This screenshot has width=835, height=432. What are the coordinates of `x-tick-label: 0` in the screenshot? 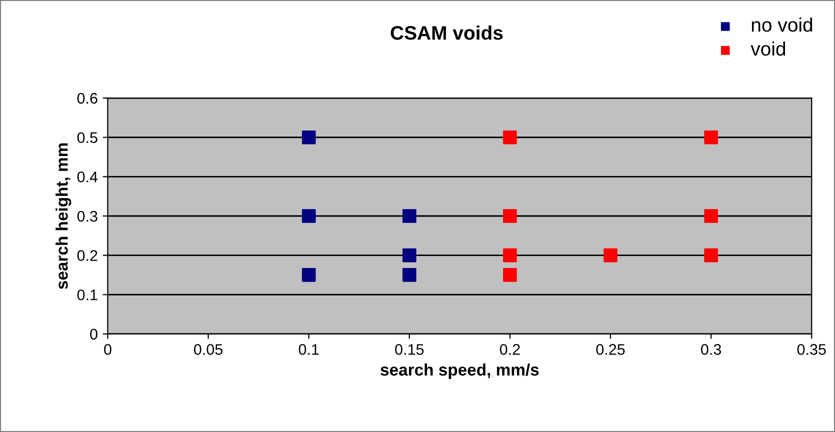 It's located at (108, 349).